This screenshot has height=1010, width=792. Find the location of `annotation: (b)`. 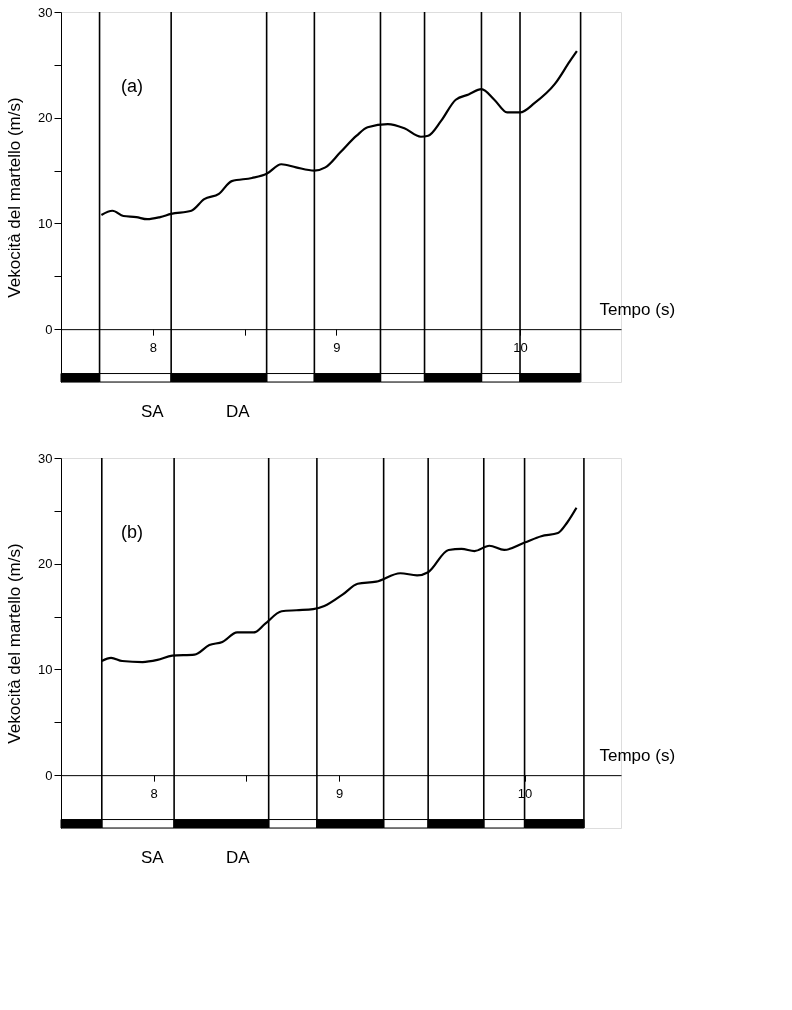

annotation: (b) is located at coordinates (132, 532).